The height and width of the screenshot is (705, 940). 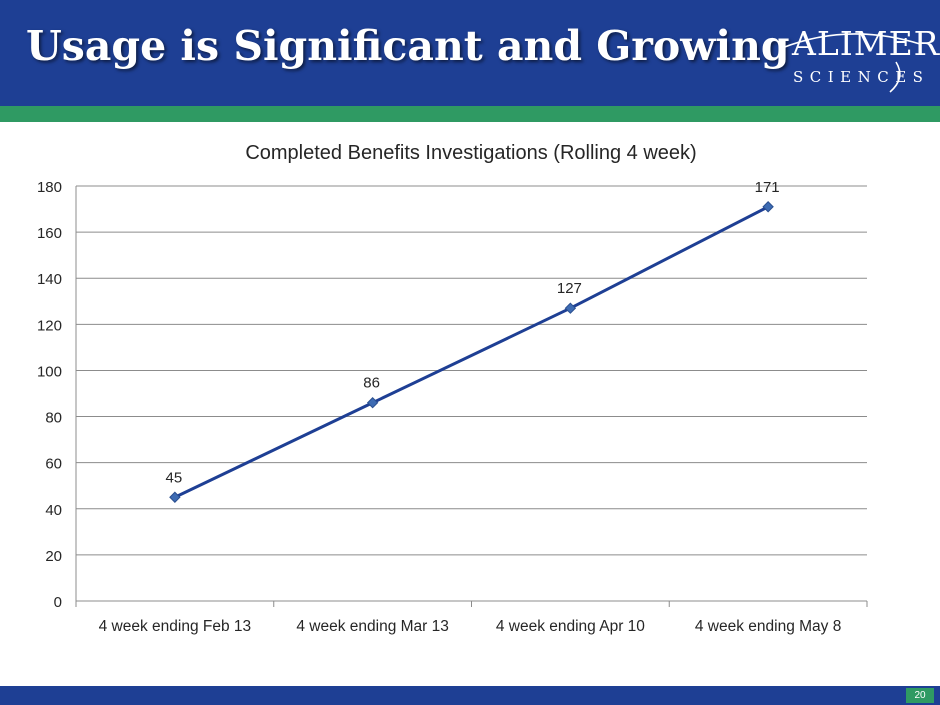 What do you see at coordinates (861, 77) in the screenshot?
I see `logo-subtitle: SCIENCES` at bounding box center [861, 77].